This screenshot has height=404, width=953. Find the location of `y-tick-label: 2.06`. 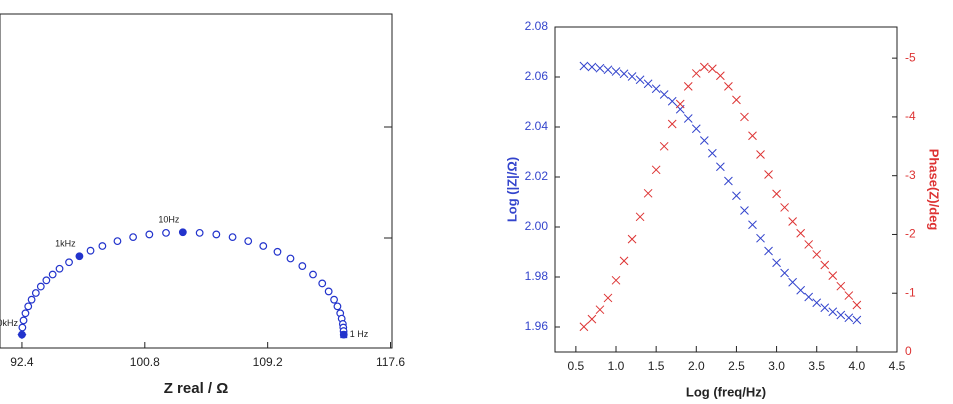

y-tick-label: 2.06 is located at coordinates (537, 76).